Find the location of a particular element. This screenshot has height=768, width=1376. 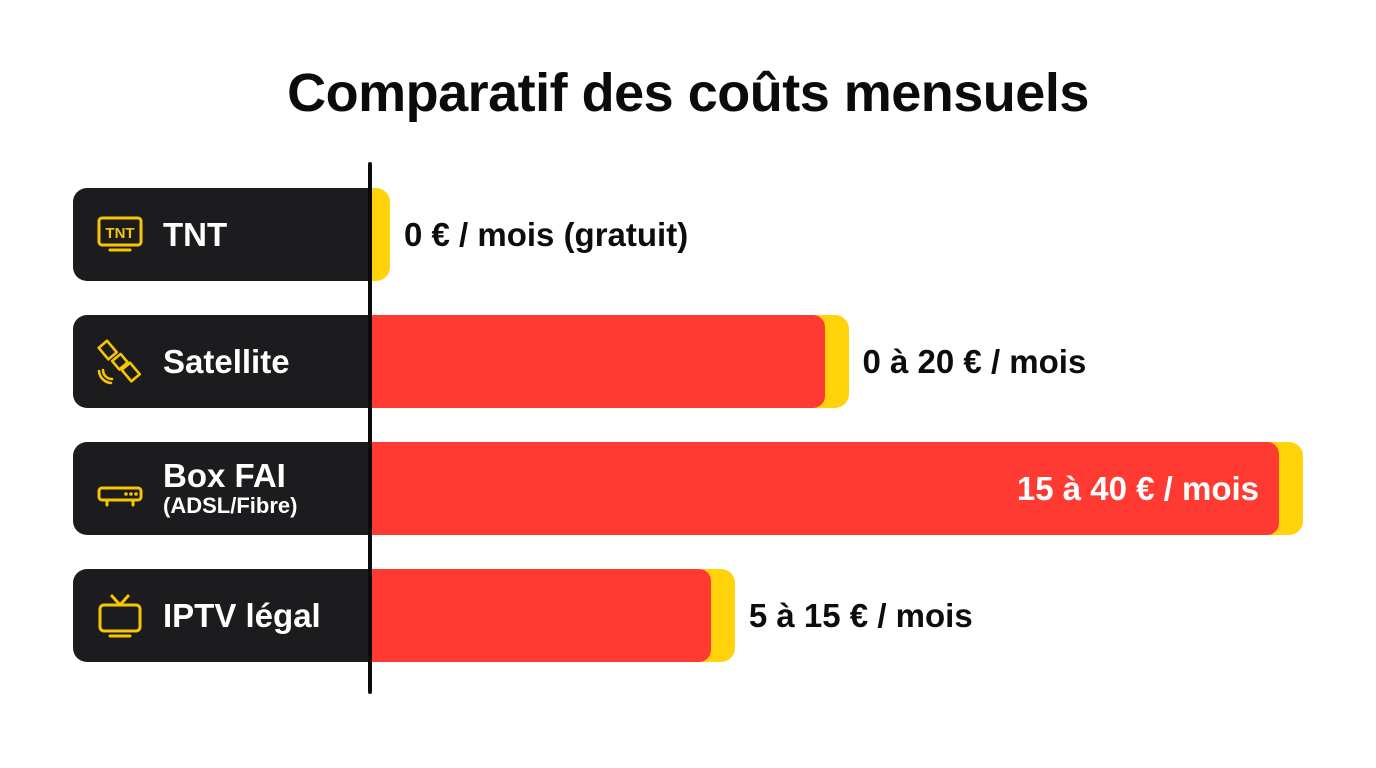

bar-row: Box FAI (ADSL/Fibre) 15 à 40 € / mois is located at coordinates (724, 488).